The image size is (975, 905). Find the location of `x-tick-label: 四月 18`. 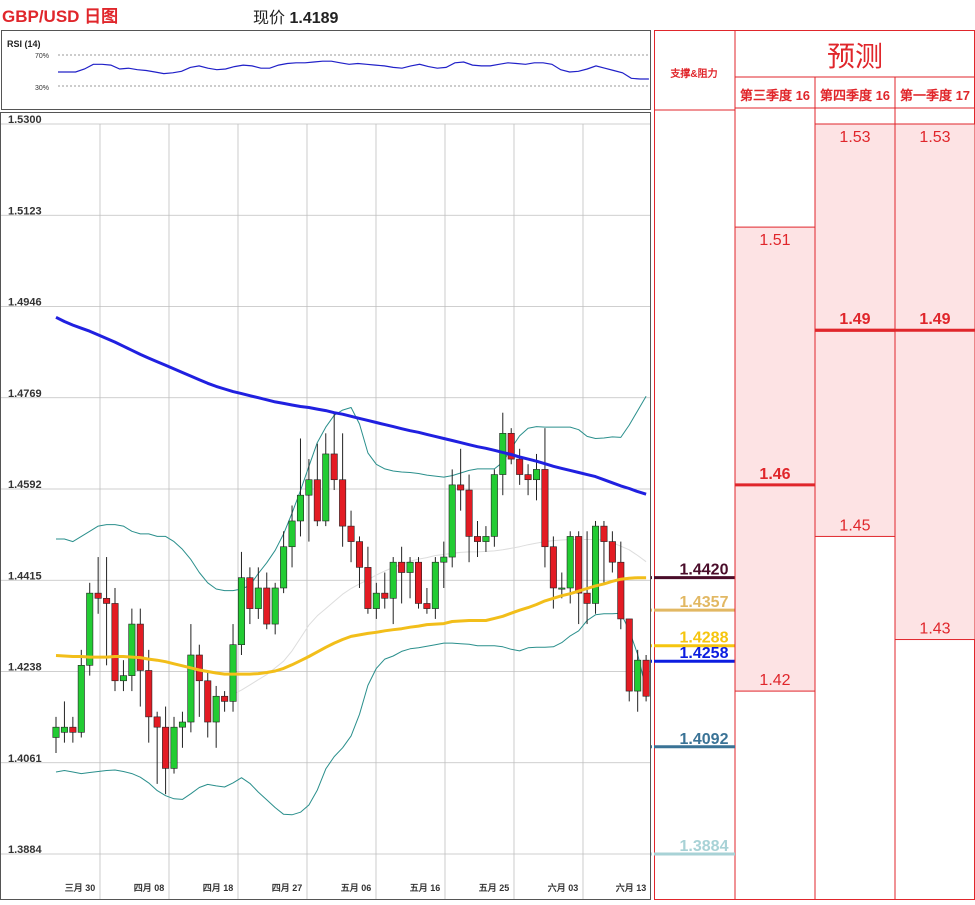

x-tick-label: 四月 18 is located at coordinates (218, 888).